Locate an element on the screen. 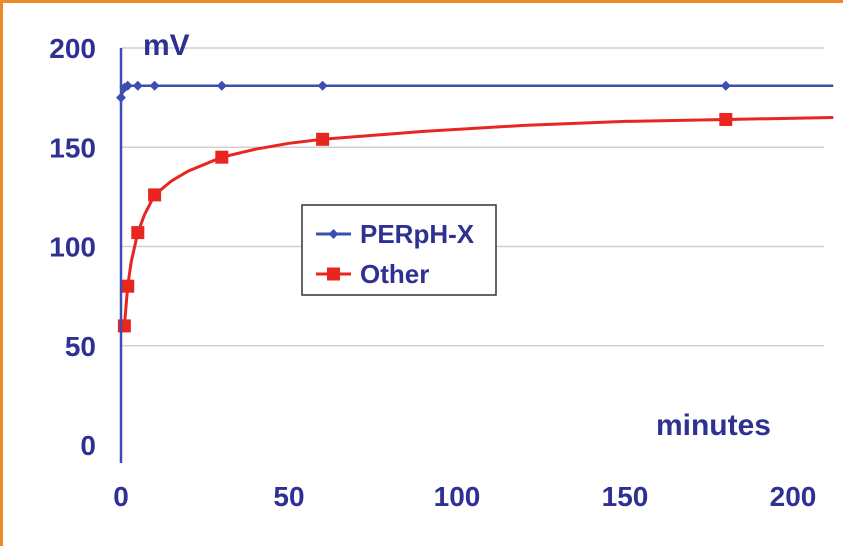 This screenshot has height=549, width=843. x-tick-label-200: 200 is located at coordinates (793, 496).